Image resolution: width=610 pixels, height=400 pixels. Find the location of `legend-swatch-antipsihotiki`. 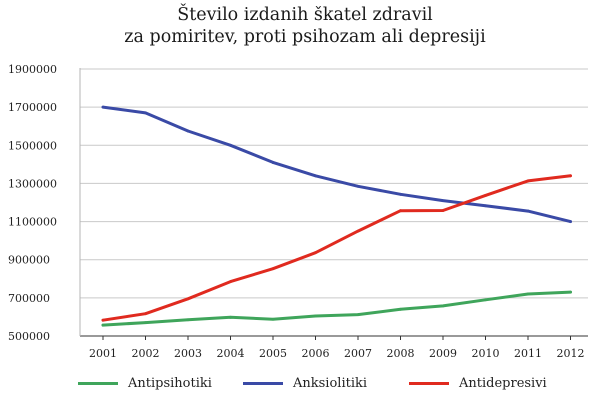

legend-swatch-antipsihotiki is located at coordinates (98, 383).